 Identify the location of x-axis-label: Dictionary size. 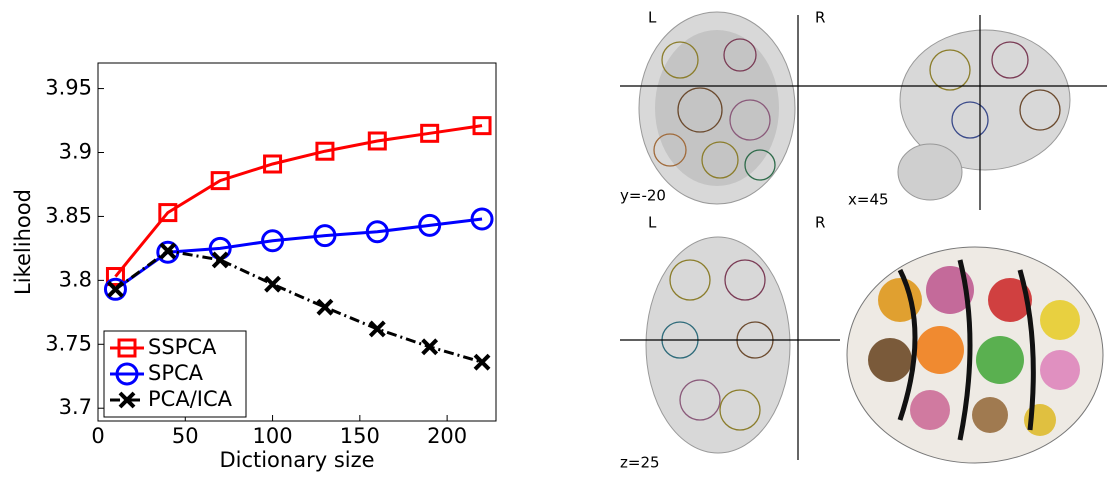
(296, 460).